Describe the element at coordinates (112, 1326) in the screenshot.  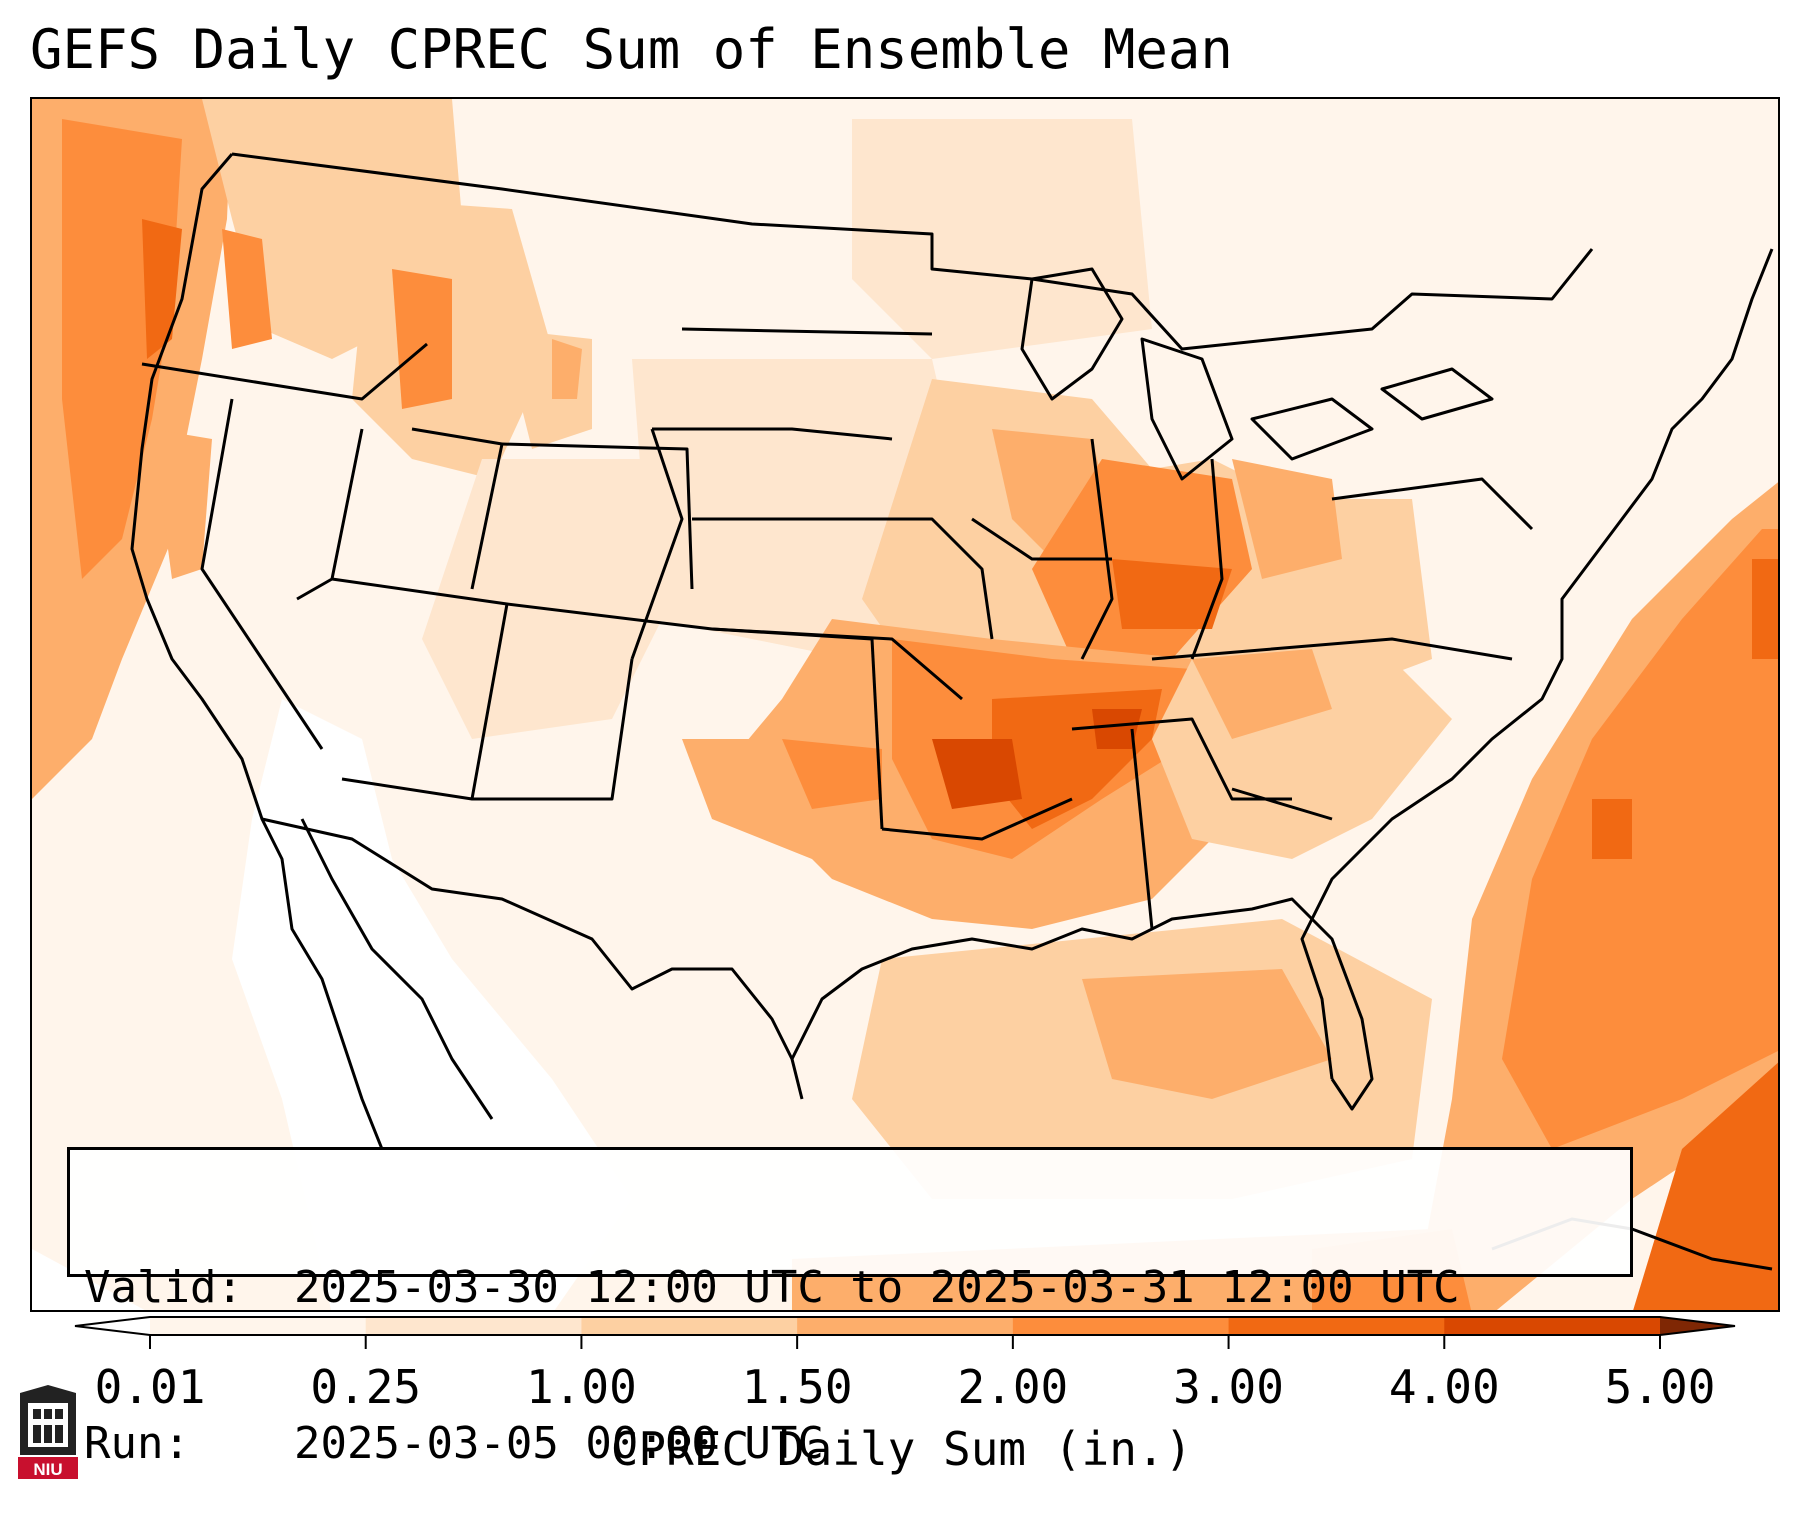
I see `colorbar-under-arrow` at that location.